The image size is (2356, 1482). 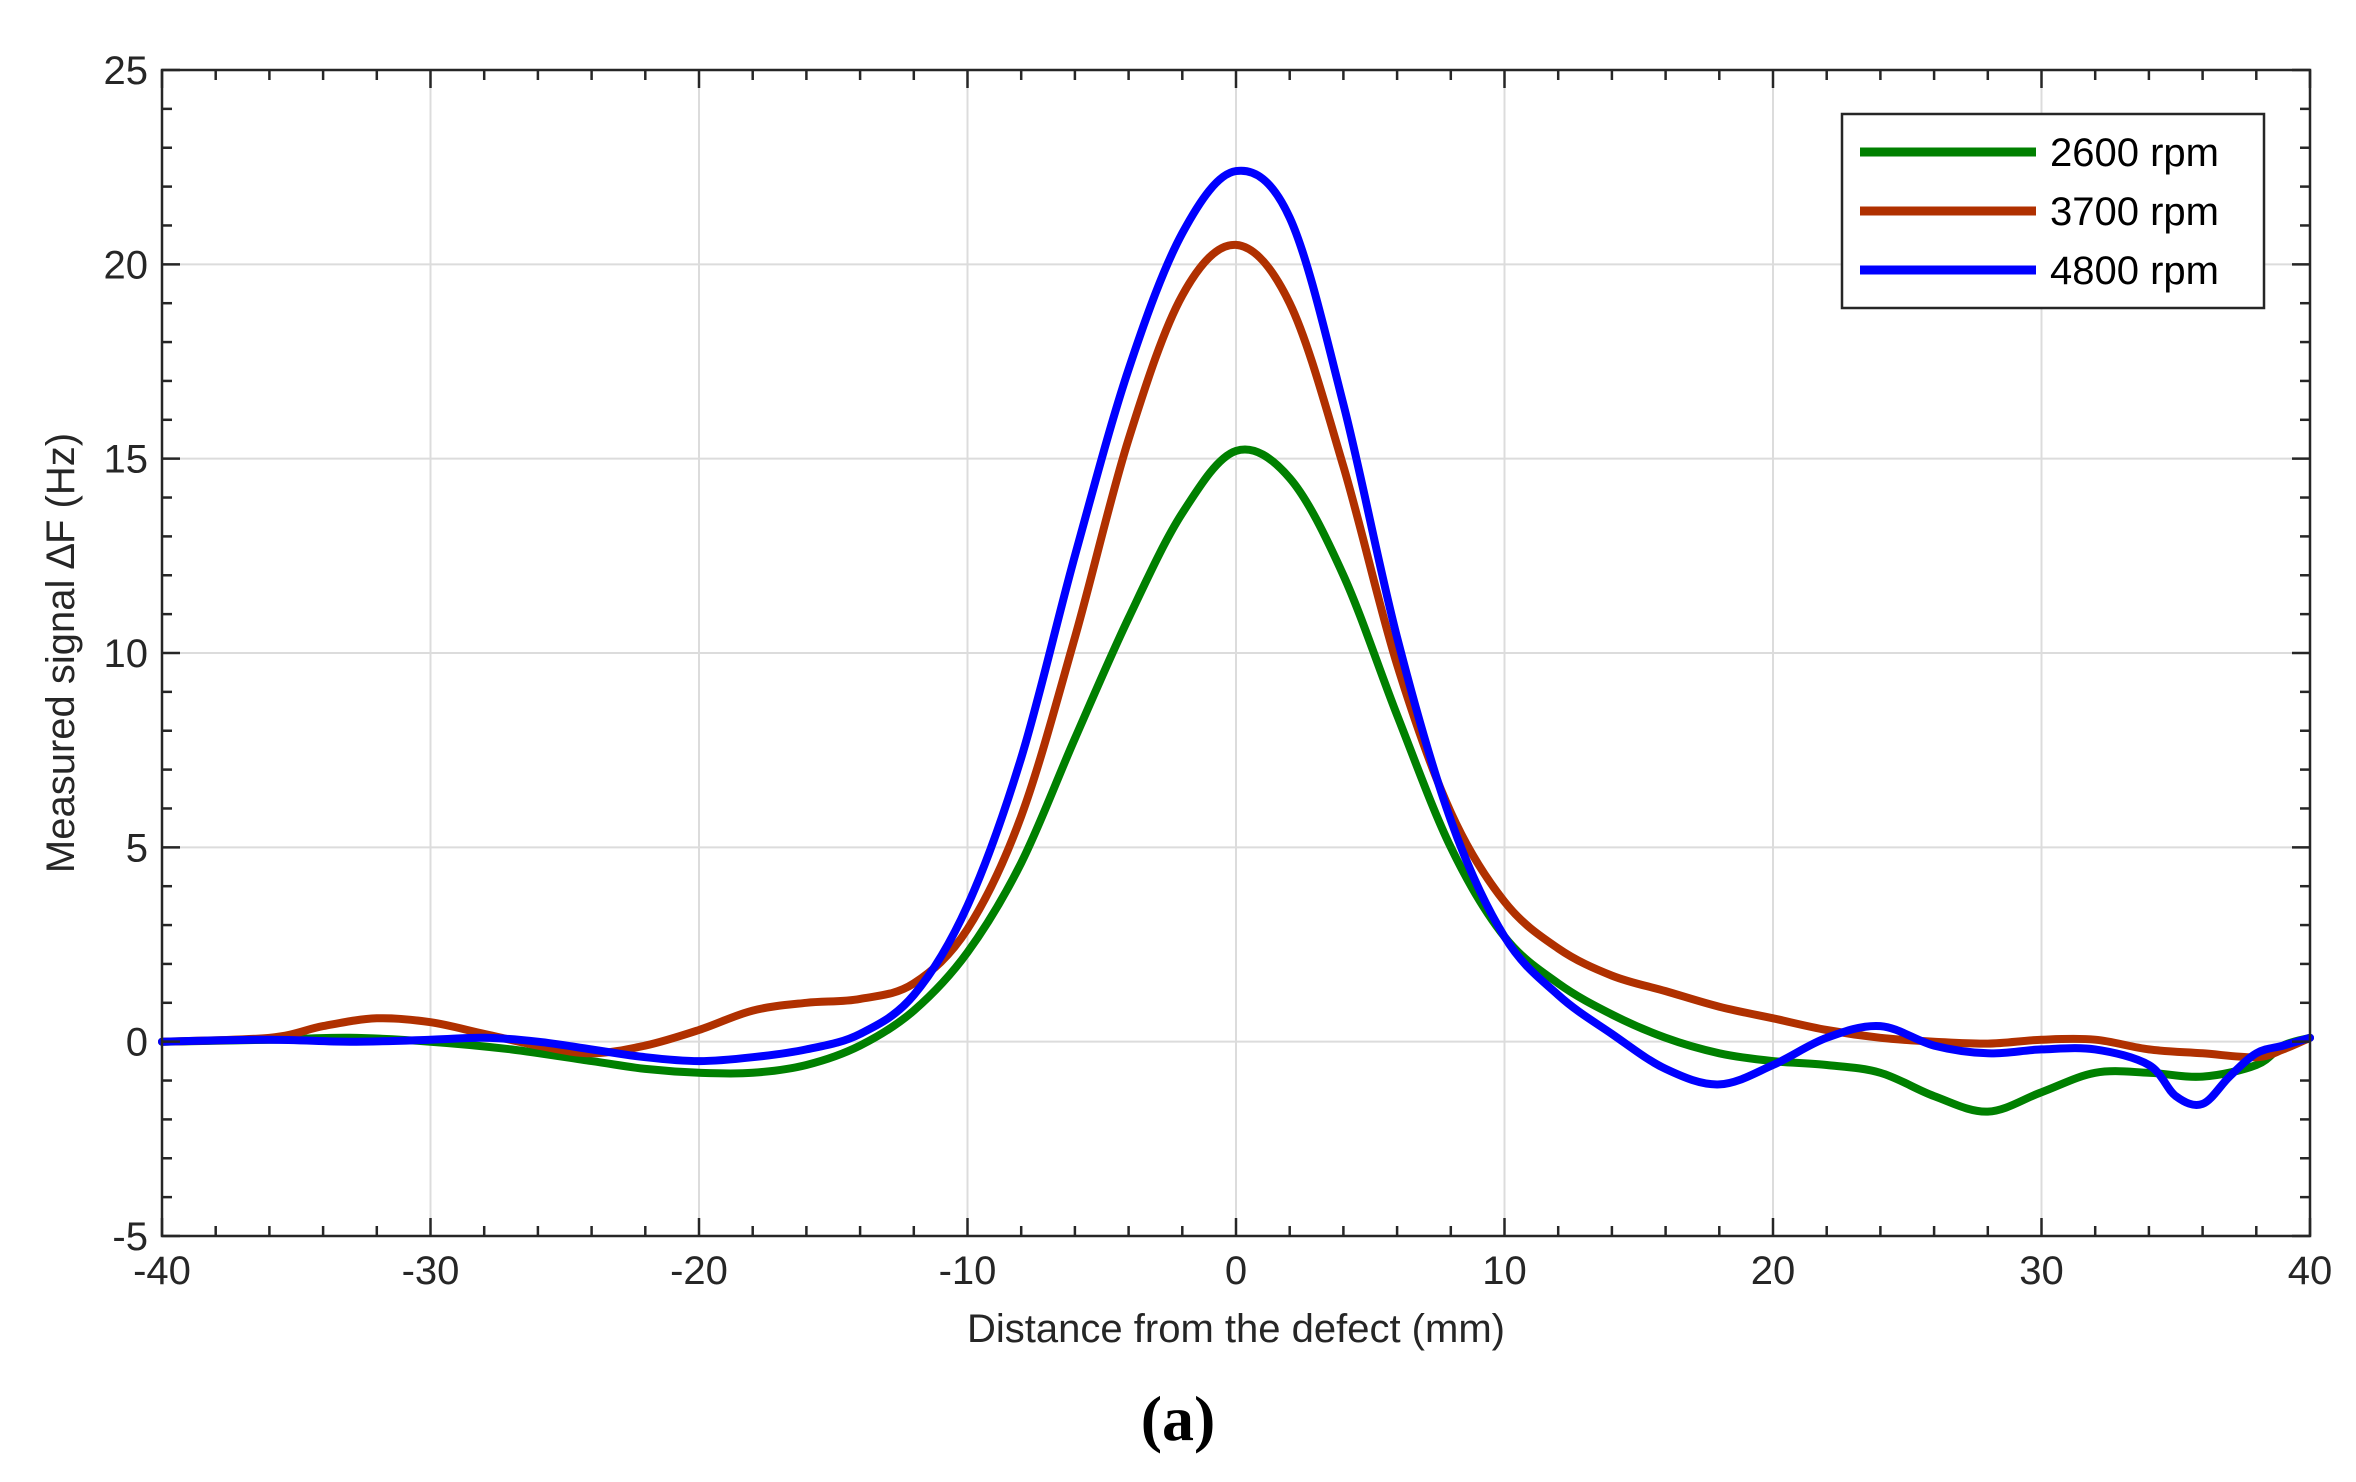 What do you see at coordinates (2134, 212) in the screenshot?
I see `legend-label: 3700 rpm` at bounding box center [2134, 212].